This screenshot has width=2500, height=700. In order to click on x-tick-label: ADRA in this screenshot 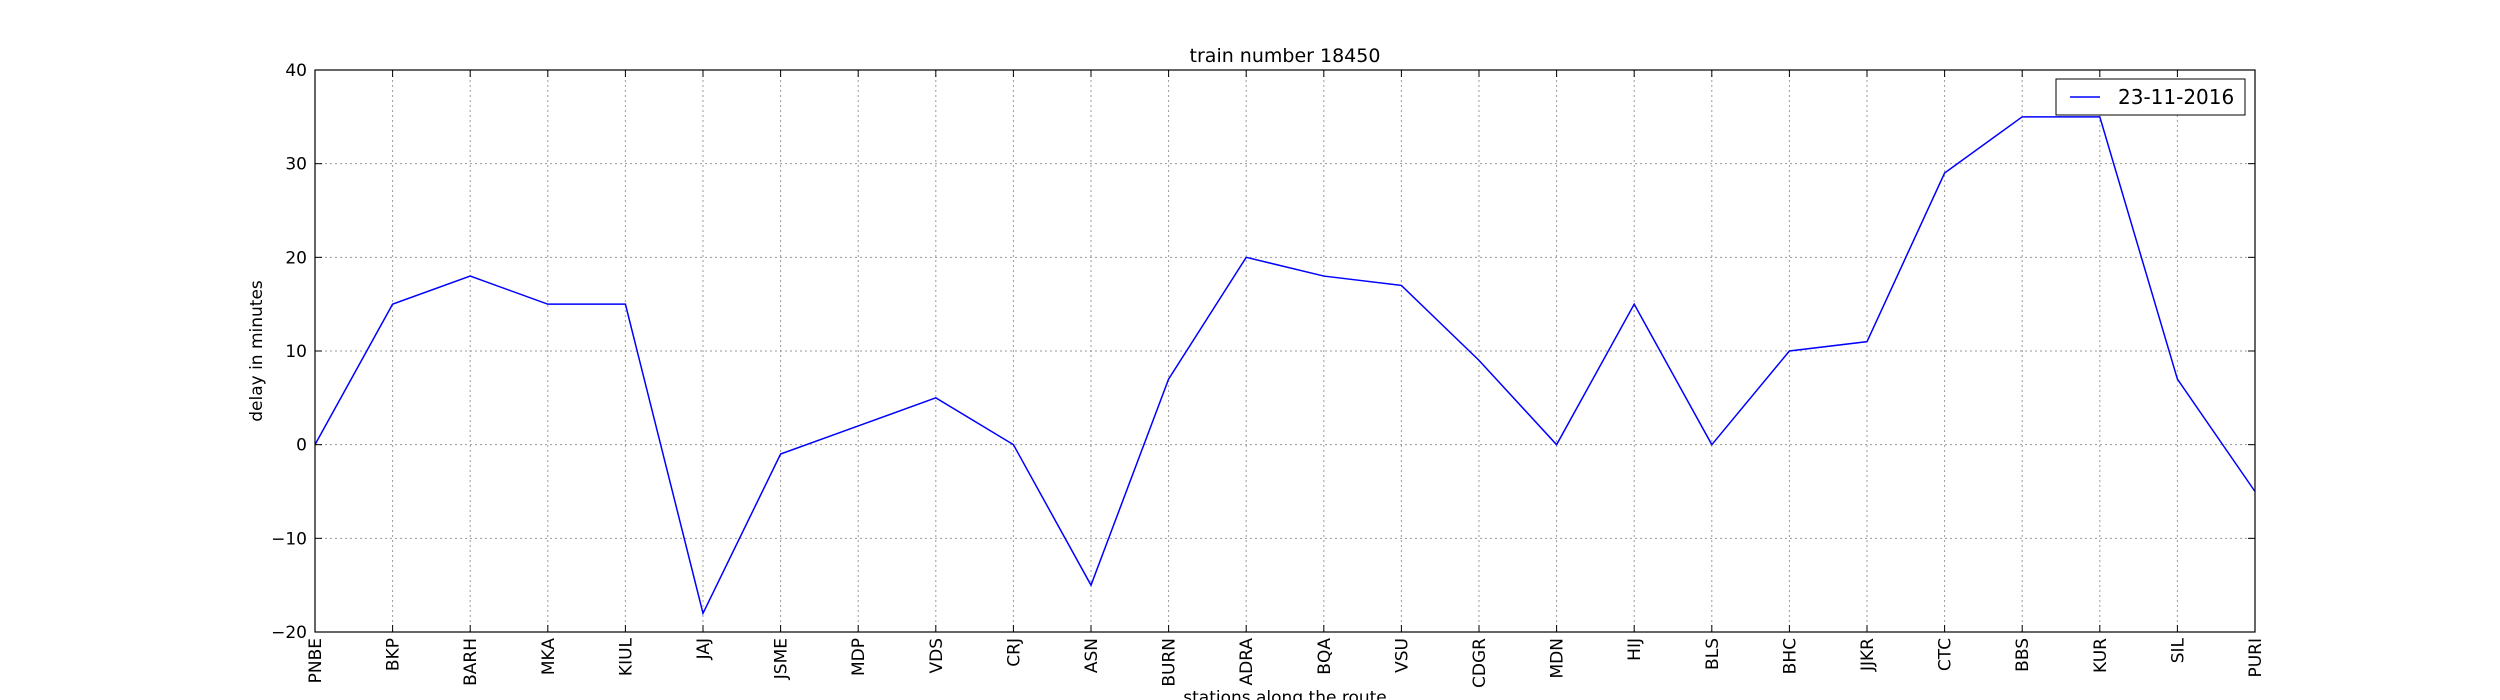, I will do `click(1247, 662)`.